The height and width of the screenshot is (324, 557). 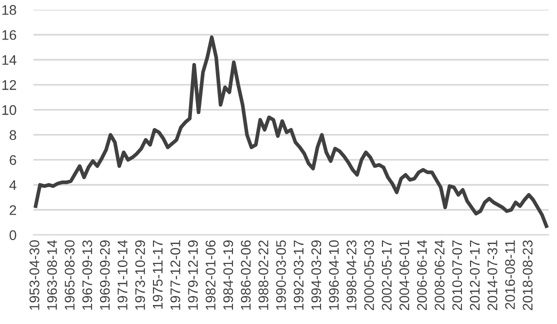 I want to click on x-tick-label: 2008-06-24, so click(x=439, y=275).